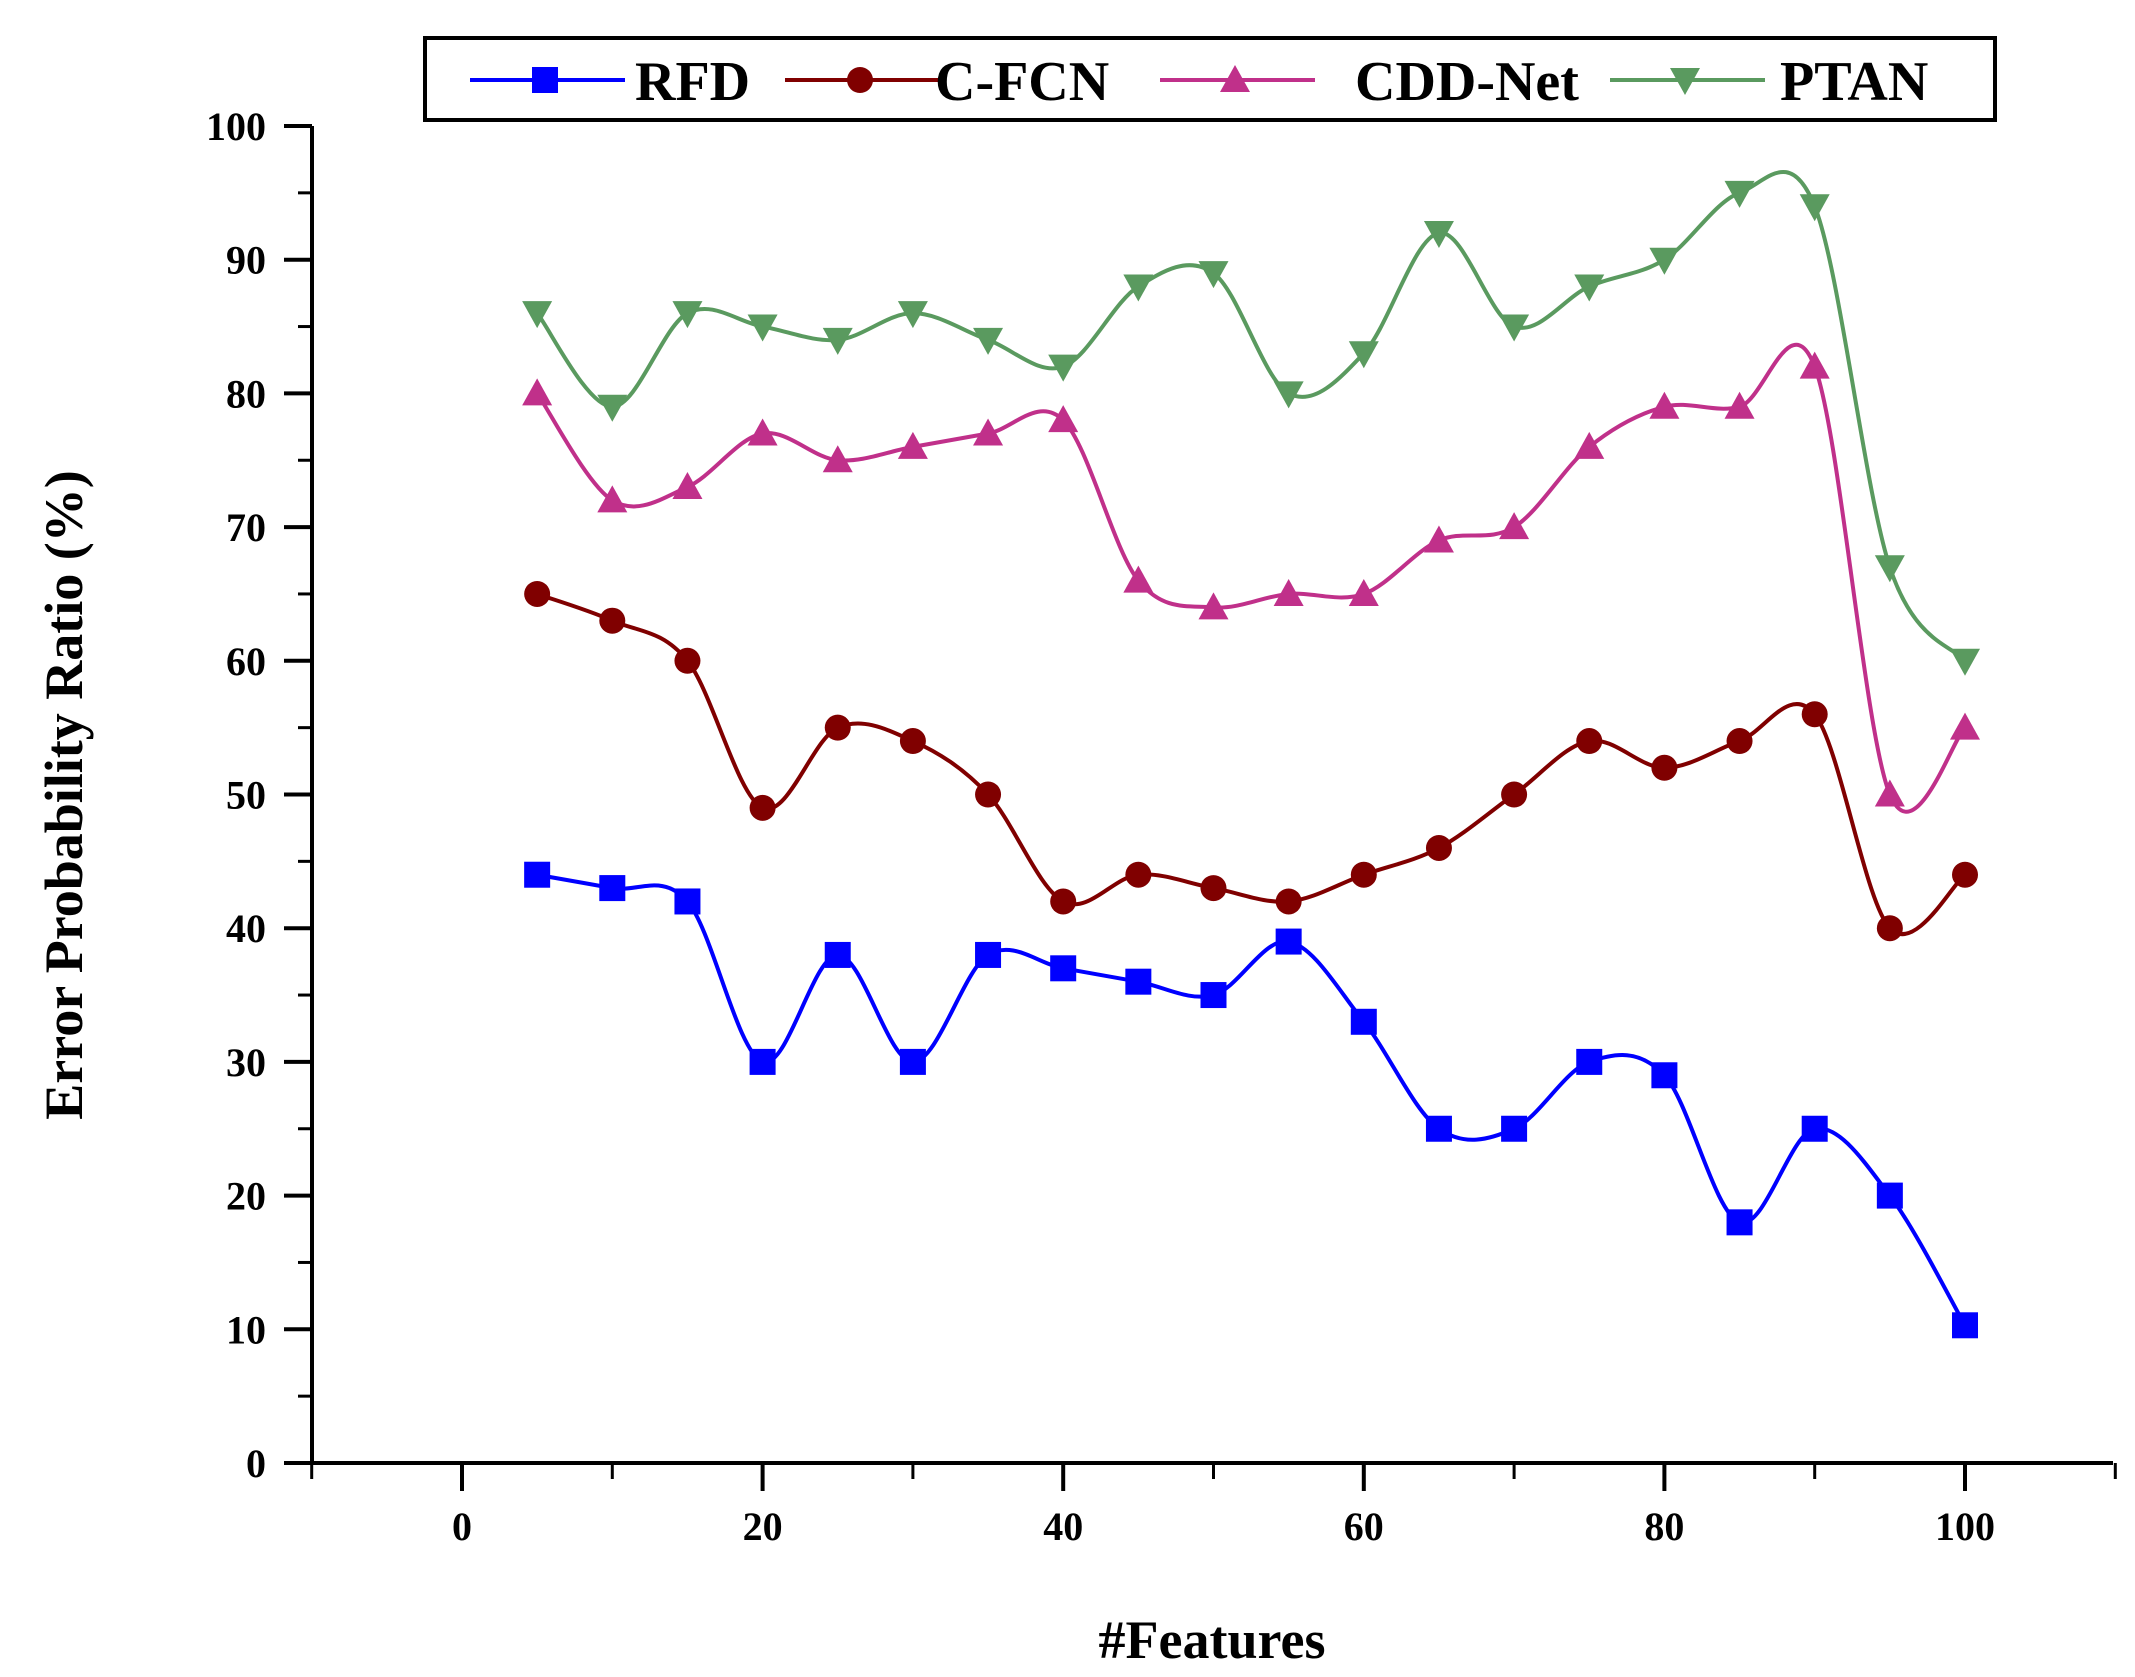 The height and width of the screenshot is (1677, 2135). Describe the element at coordinates (1965, 1526) in the screenshot. I see `x-tick-label: 100` at that location.